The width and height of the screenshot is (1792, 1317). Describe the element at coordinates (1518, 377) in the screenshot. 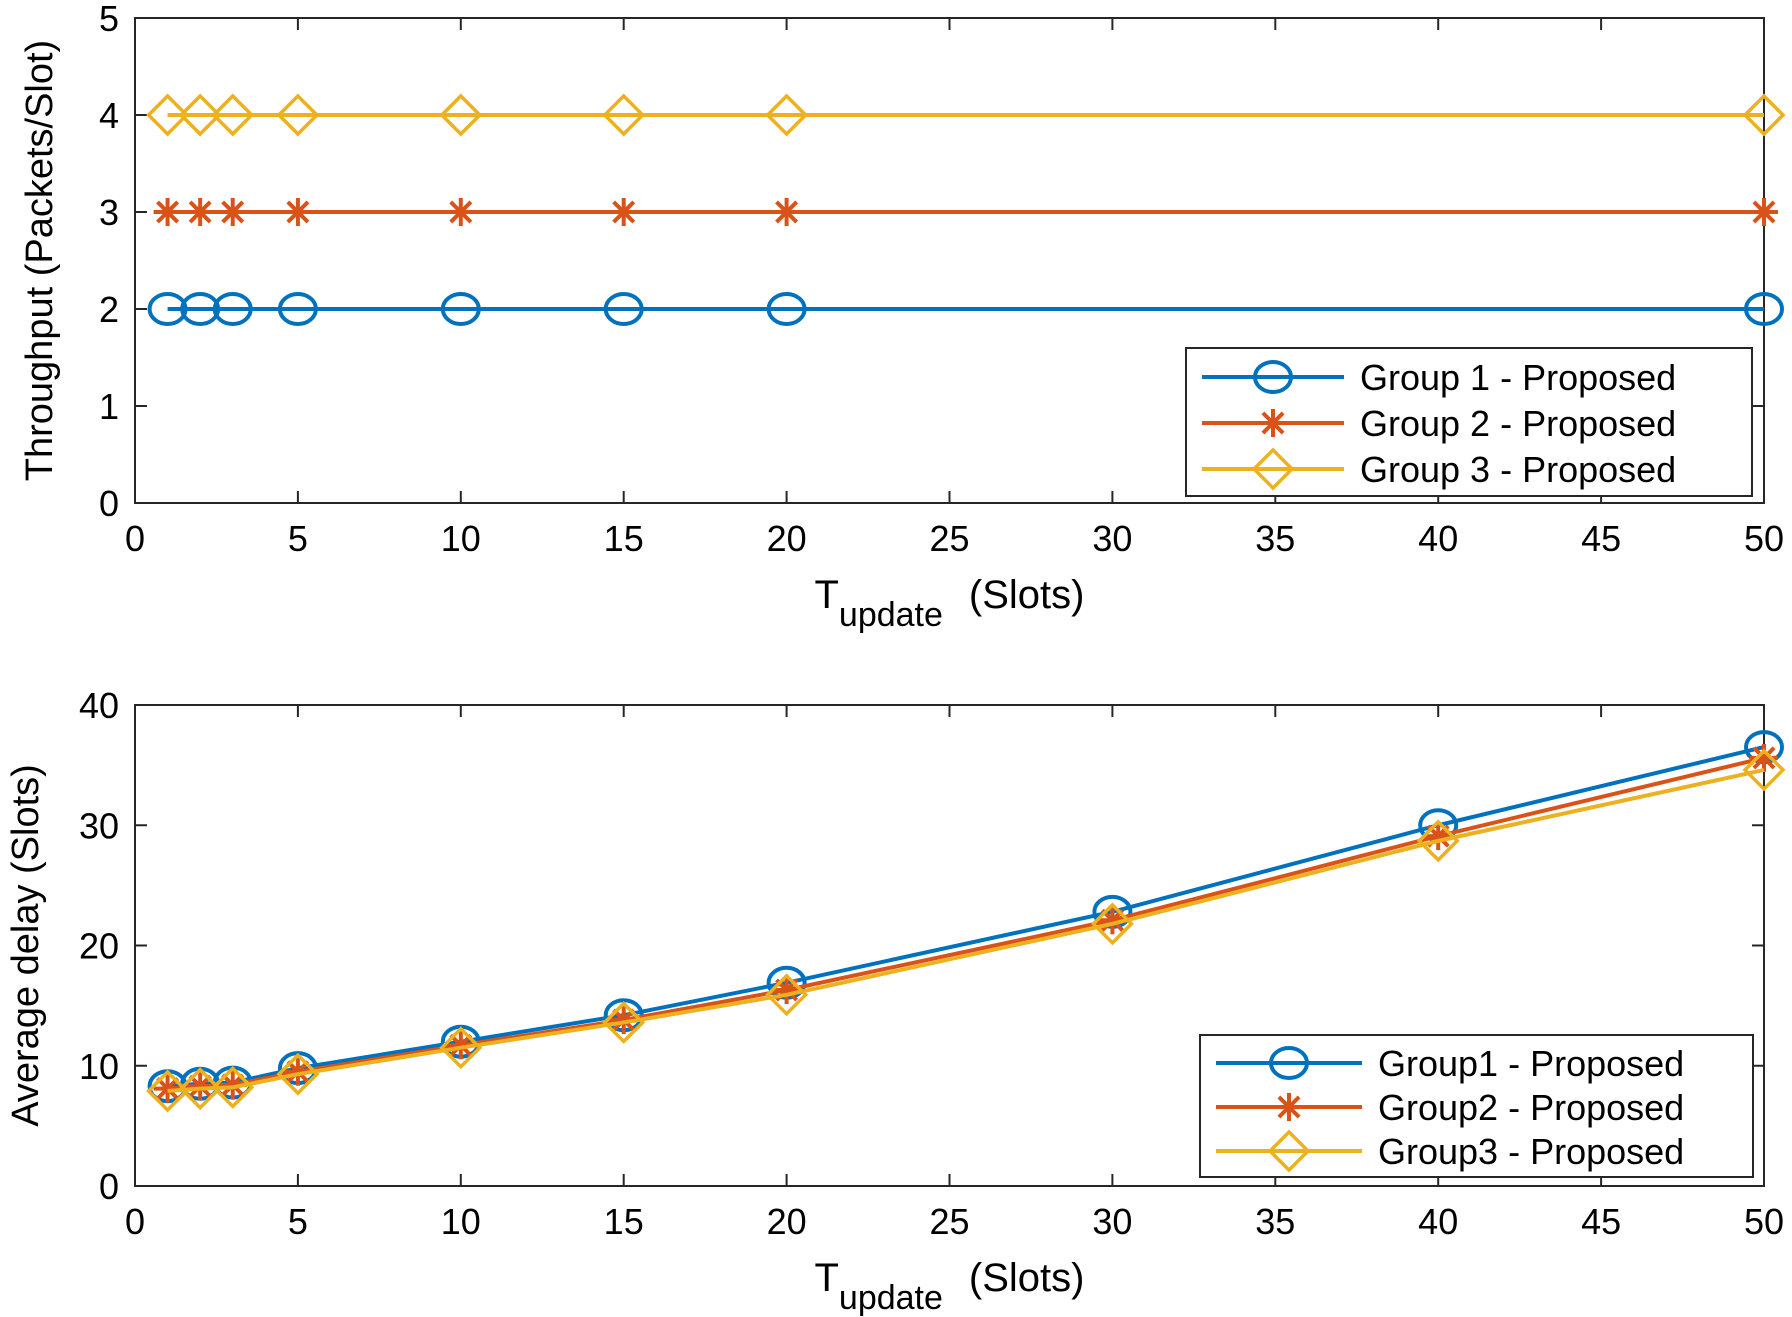

I see `chart1-legend-label-1: Group 1 - Proposed` at that location.